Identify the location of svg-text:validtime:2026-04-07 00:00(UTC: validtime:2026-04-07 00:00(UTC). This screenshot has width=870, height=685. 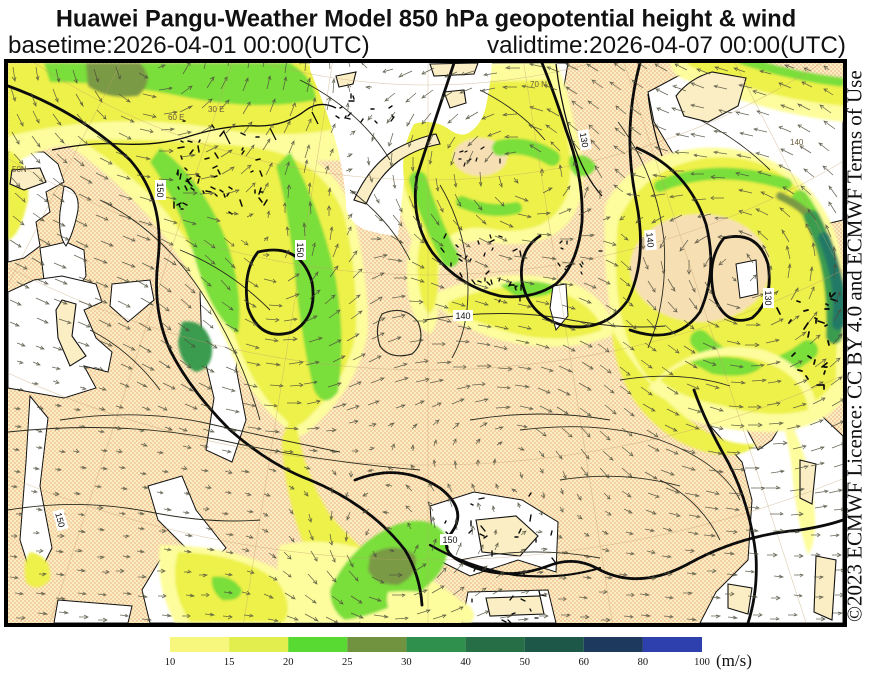
(666, 45).